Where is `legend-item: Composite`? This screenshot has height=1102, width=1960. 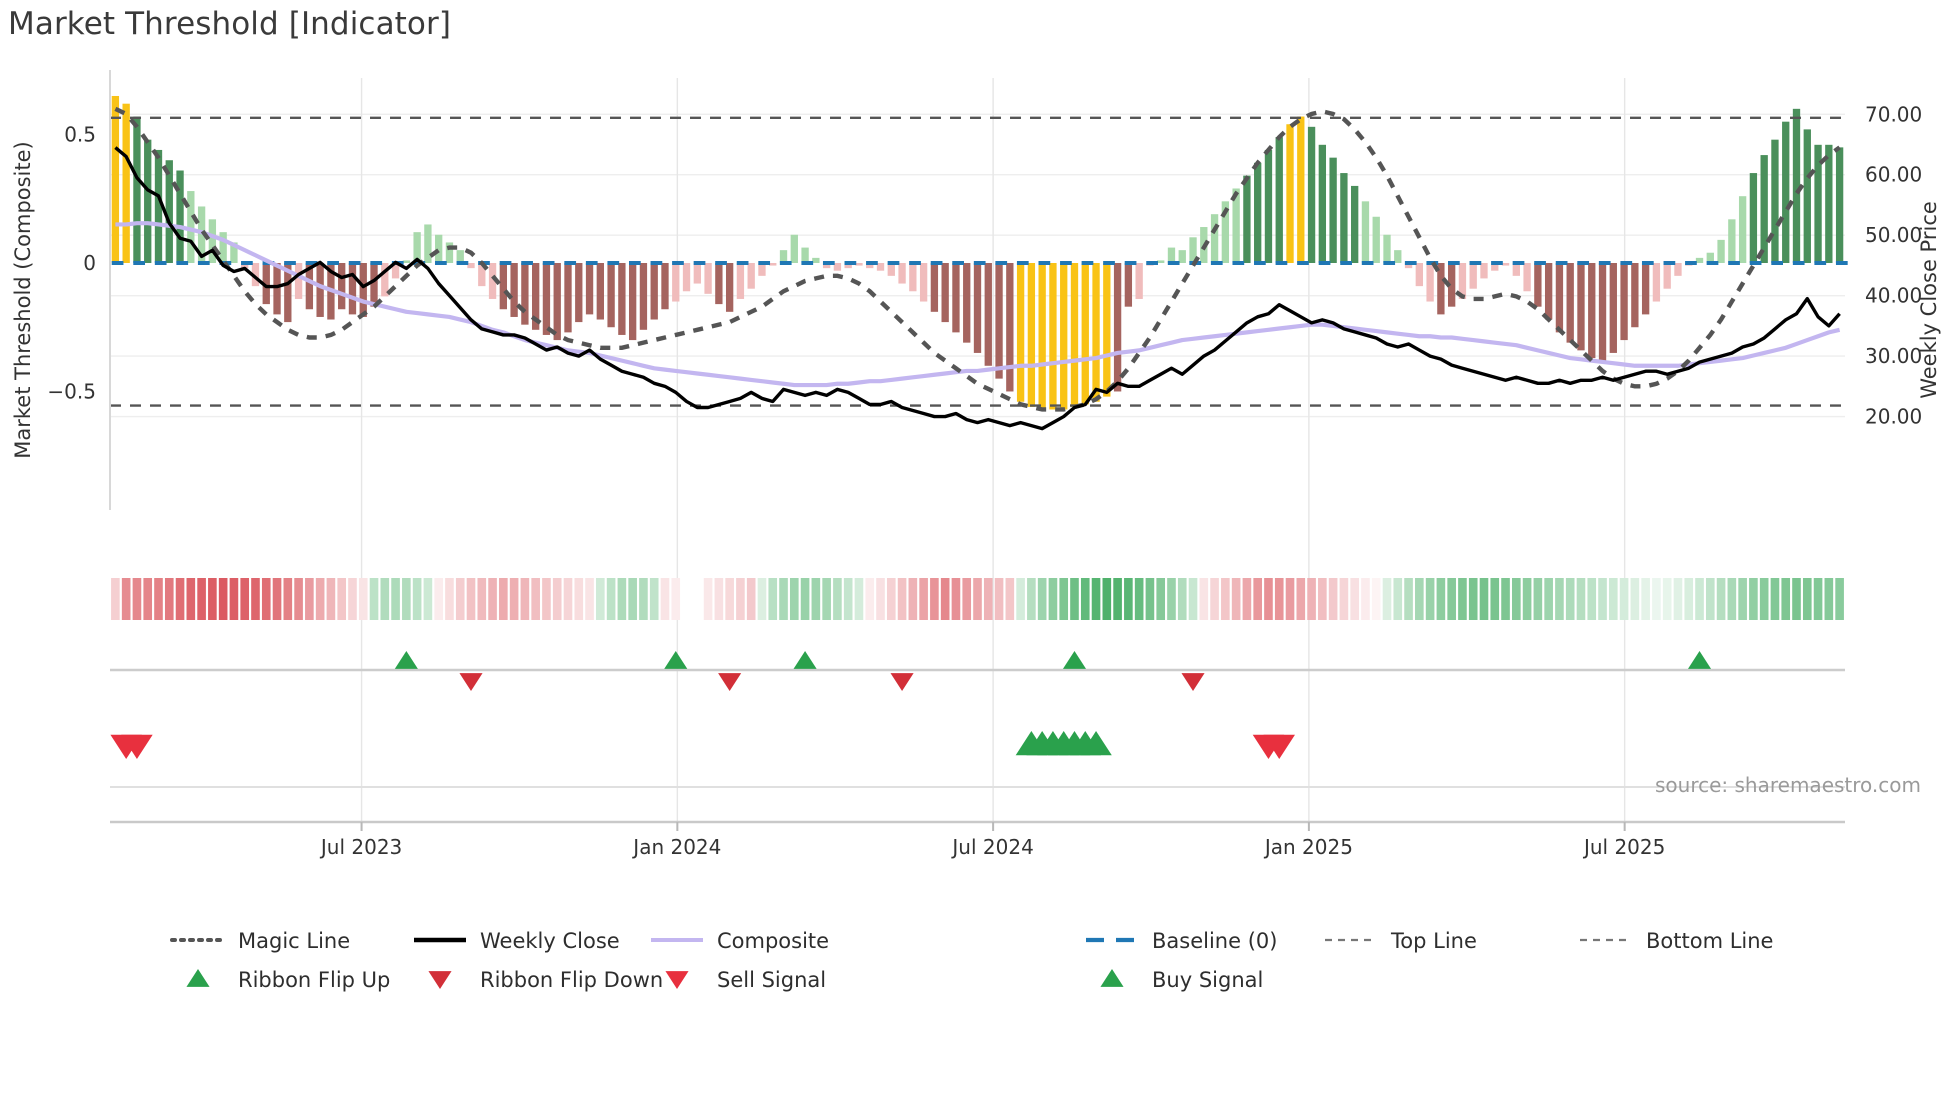 legend-item: Composite is located at coordinates (740, 941).